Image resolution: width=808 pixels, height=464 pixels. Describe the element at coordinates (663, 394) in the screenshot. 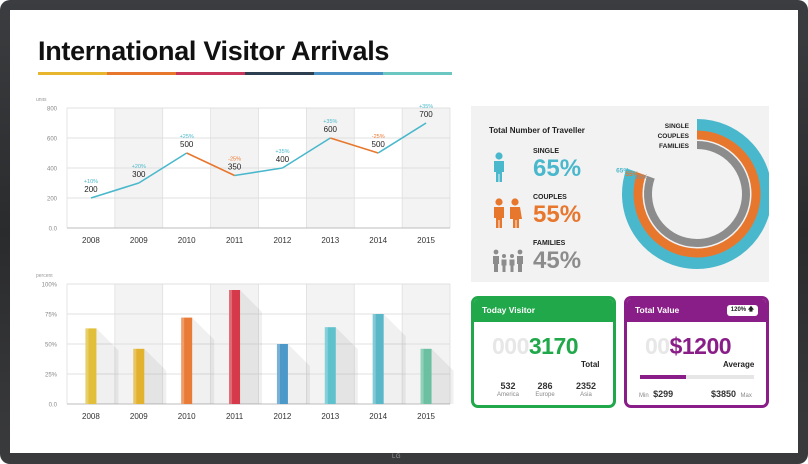

I see `min-value: $299` at that location.